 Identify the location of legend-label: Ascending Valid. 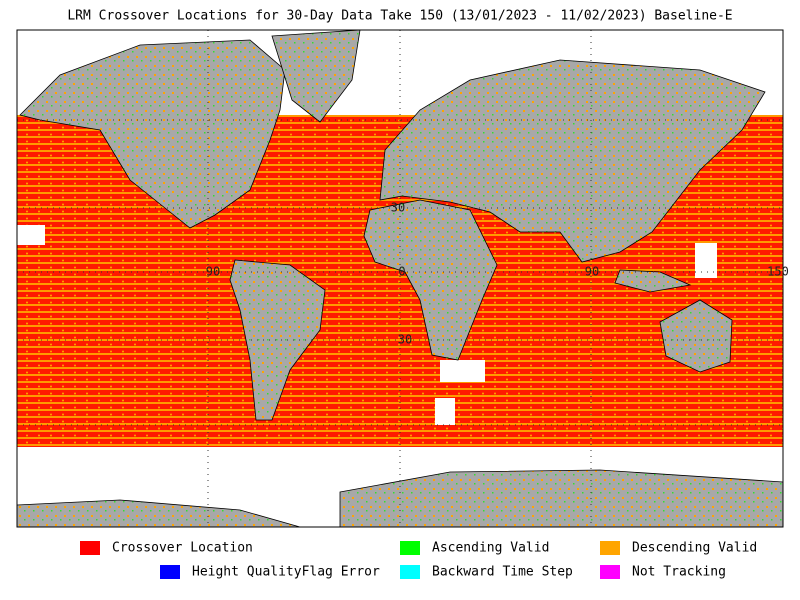
(490, 548).